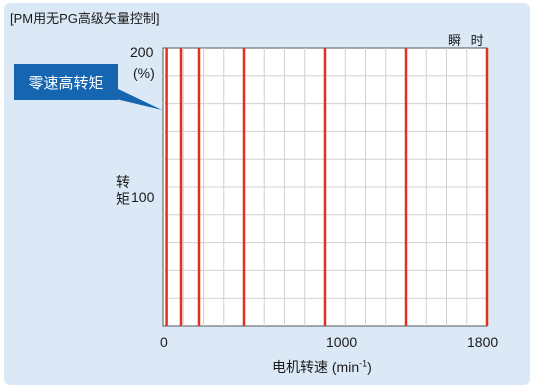 Image resolution: width=534 pixels, height=389 pixels. I want to click on y-tick-label-200: 200, so click(142, 52).